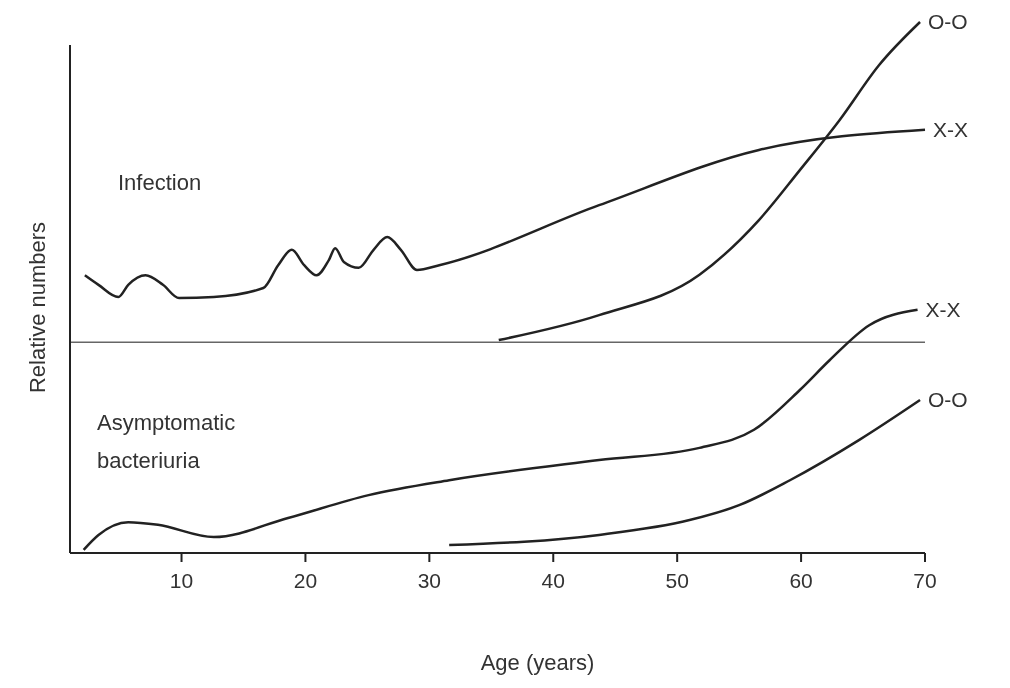 Image resolution: width=1010 pixels, height=688 pixels. Describe the element at coordinates (925, 580) in the screenshot. I see `x-tick-label: 70` at that location.